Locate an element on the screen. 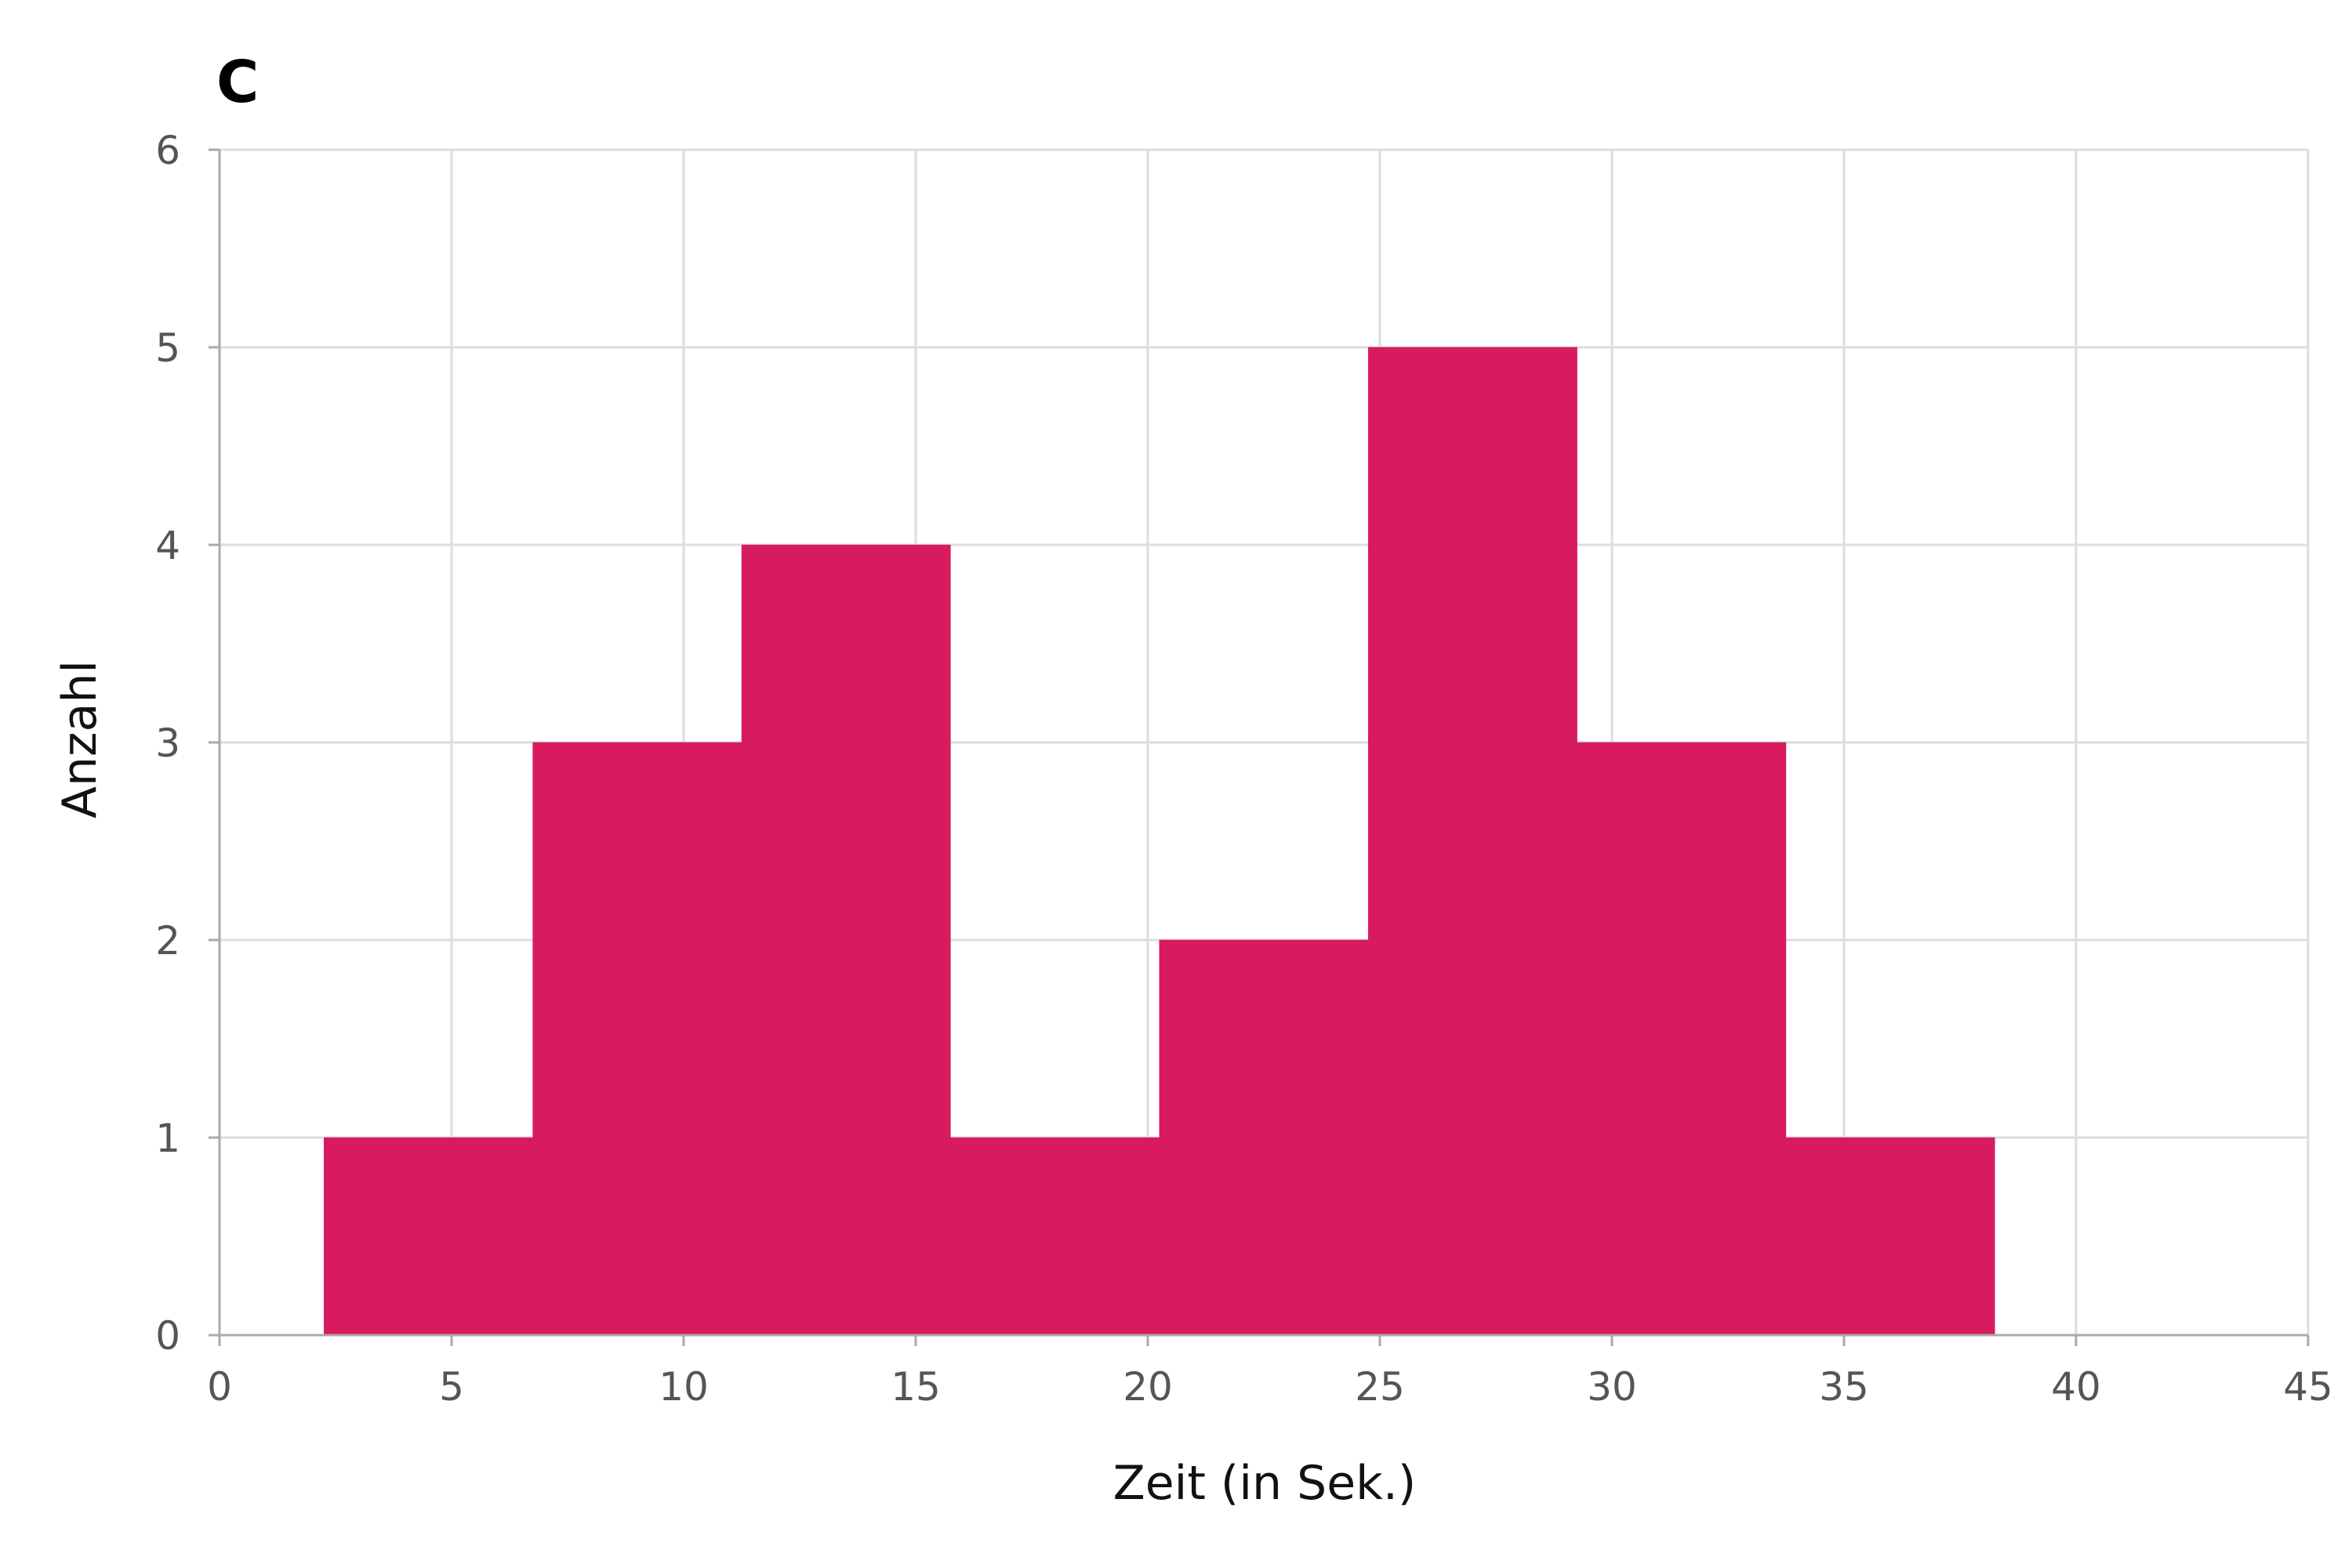 The image size is (2352, 1568). x-tick-label: 45 is located at coordinates (2308, 1387).